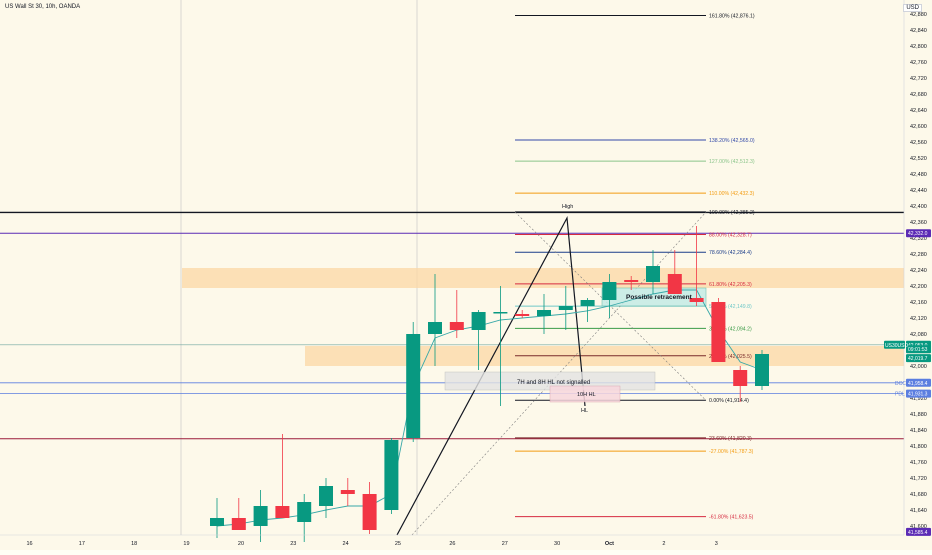 The width and height of the screenshot is (932, 555). Describe the element at coordinates (730, 307) in the screenshot. I see `fib-level-label: 50.00% (42,149.8)` at that location.